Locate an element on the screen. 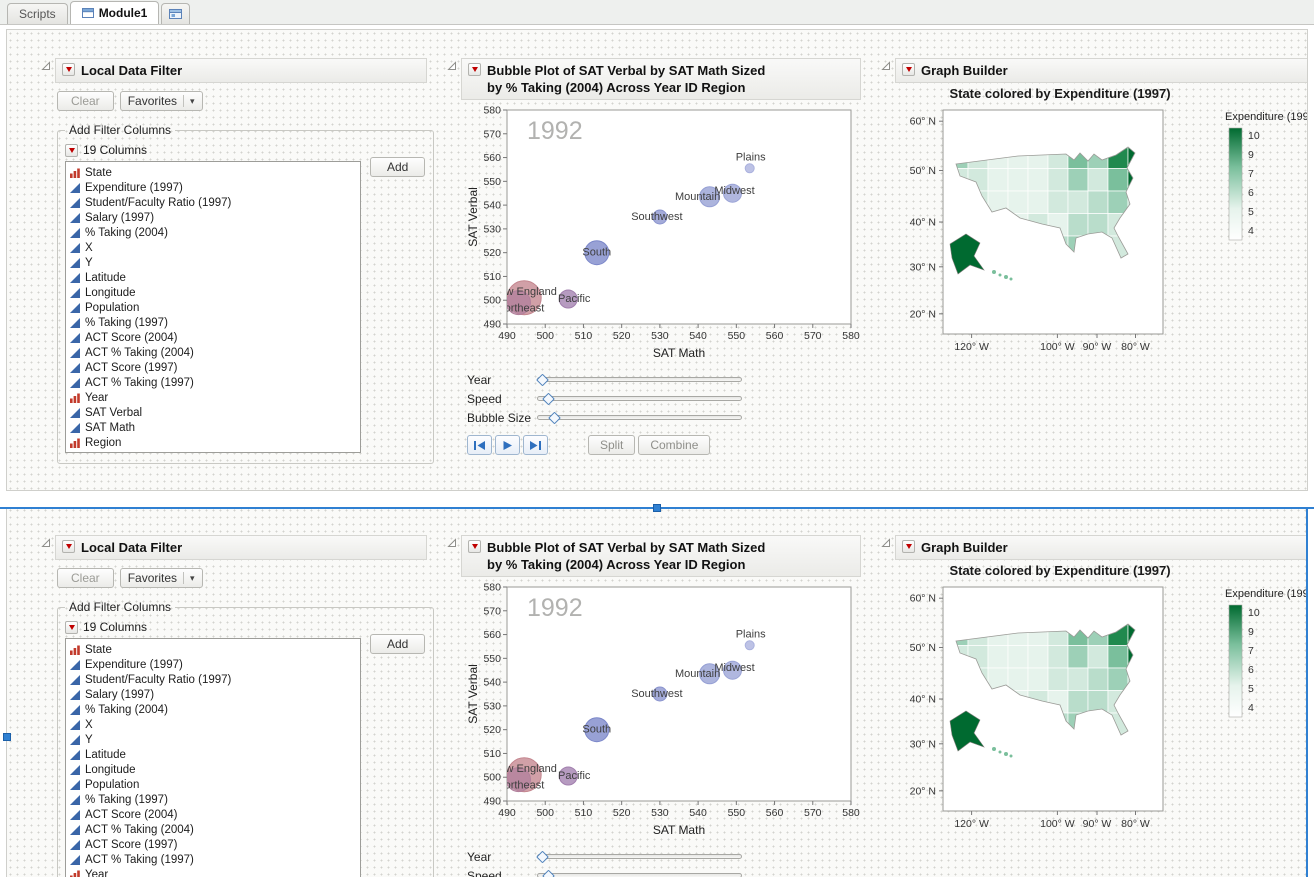  svg-text: 550 is located at coordinates (492, 659).